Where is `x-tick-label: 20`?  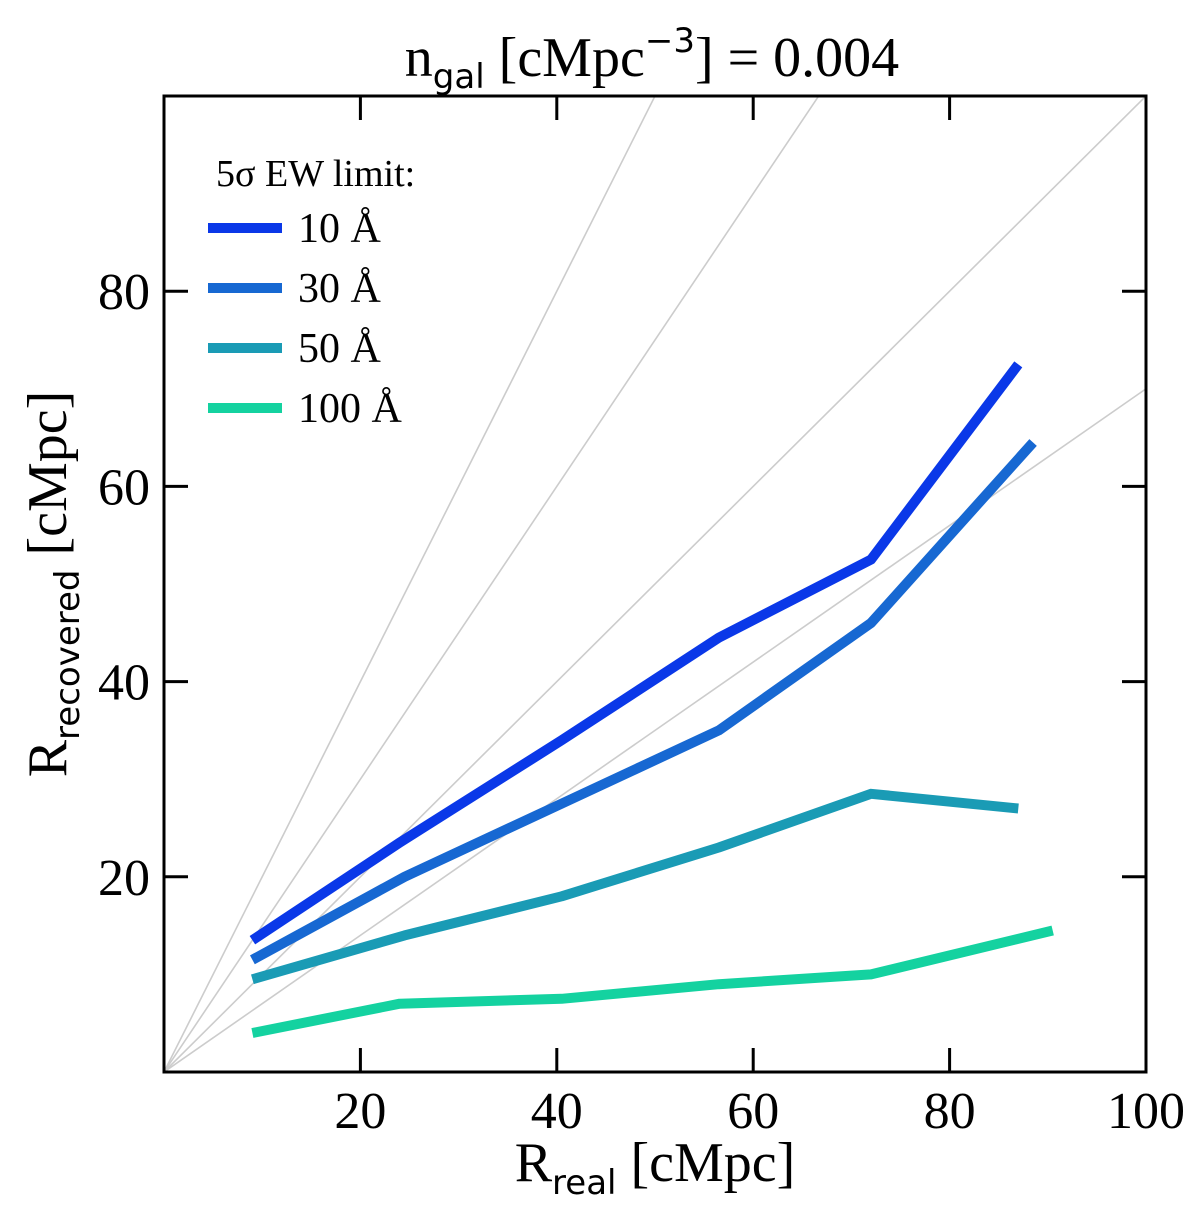
x-tick-label: 20 is located at coordinates (360, 1111).